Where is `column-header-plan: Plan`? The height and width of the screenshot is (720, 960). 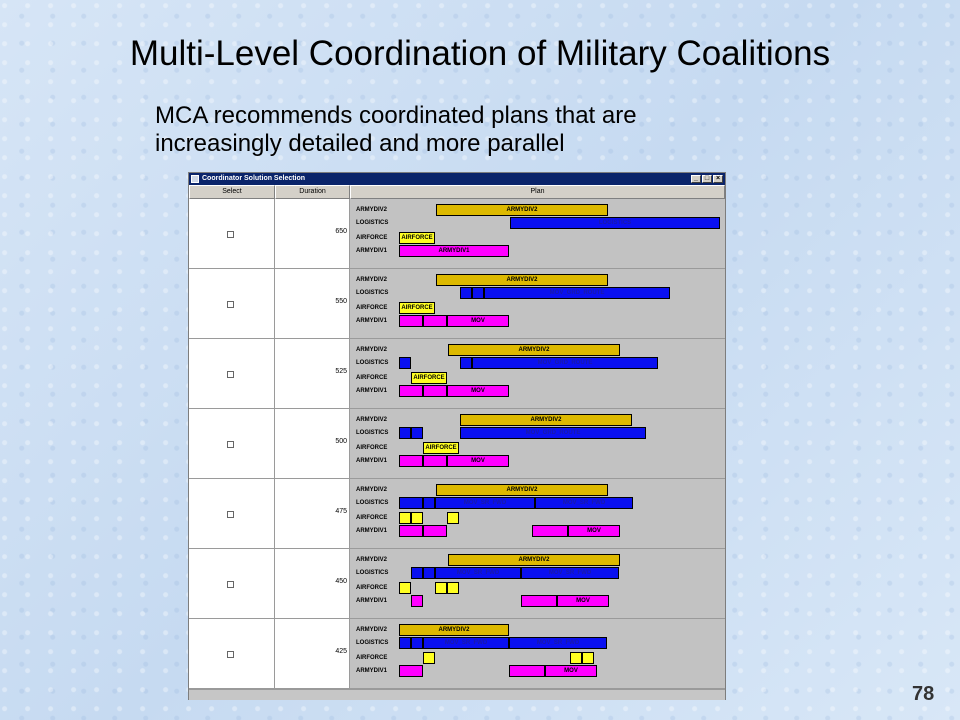 column-header-plan: Plan is located at coordinates (537, 192).